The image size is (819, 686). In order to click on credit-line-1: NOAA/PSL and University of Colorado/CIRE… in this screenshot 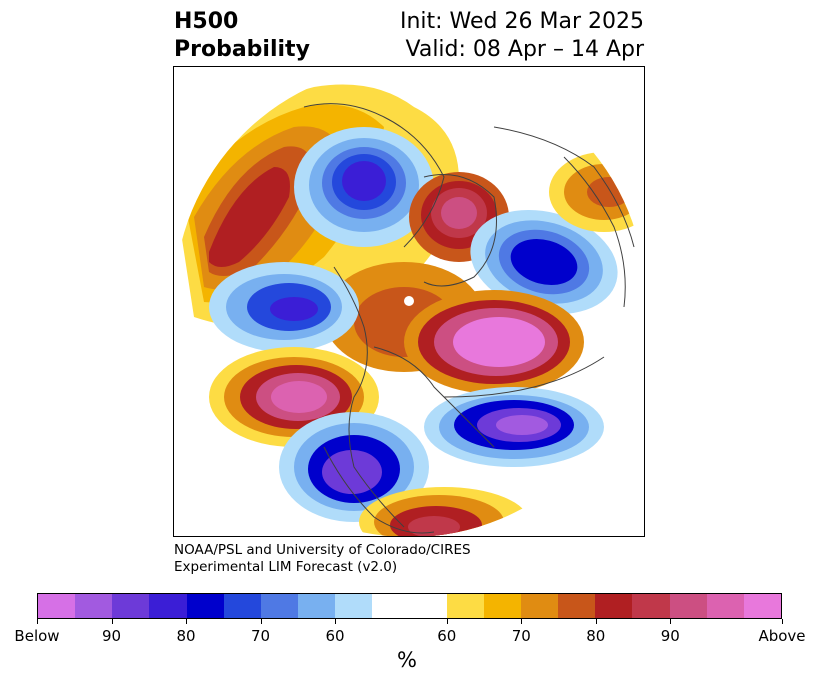, I will do `click(322, 550)`.